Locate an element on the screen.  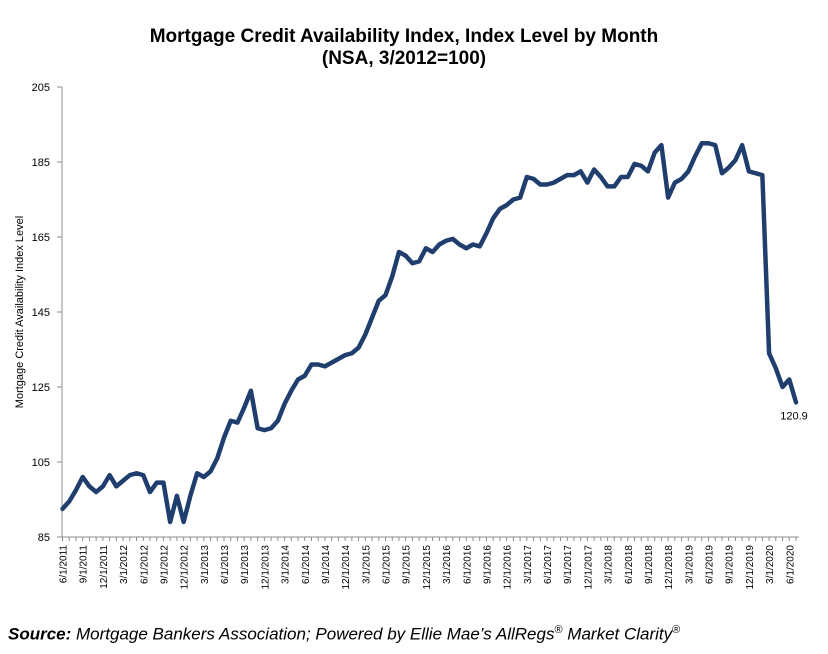
x-tick-label: 12/1/2017 is located at coordinates (588, 567).